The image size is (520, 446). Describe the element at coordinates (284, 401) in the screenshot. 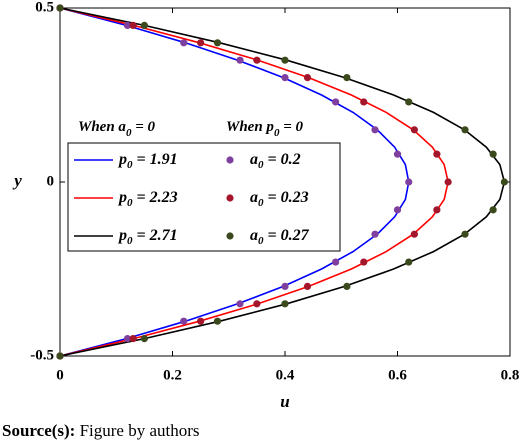

I see `x-axis-label: u` at that location.